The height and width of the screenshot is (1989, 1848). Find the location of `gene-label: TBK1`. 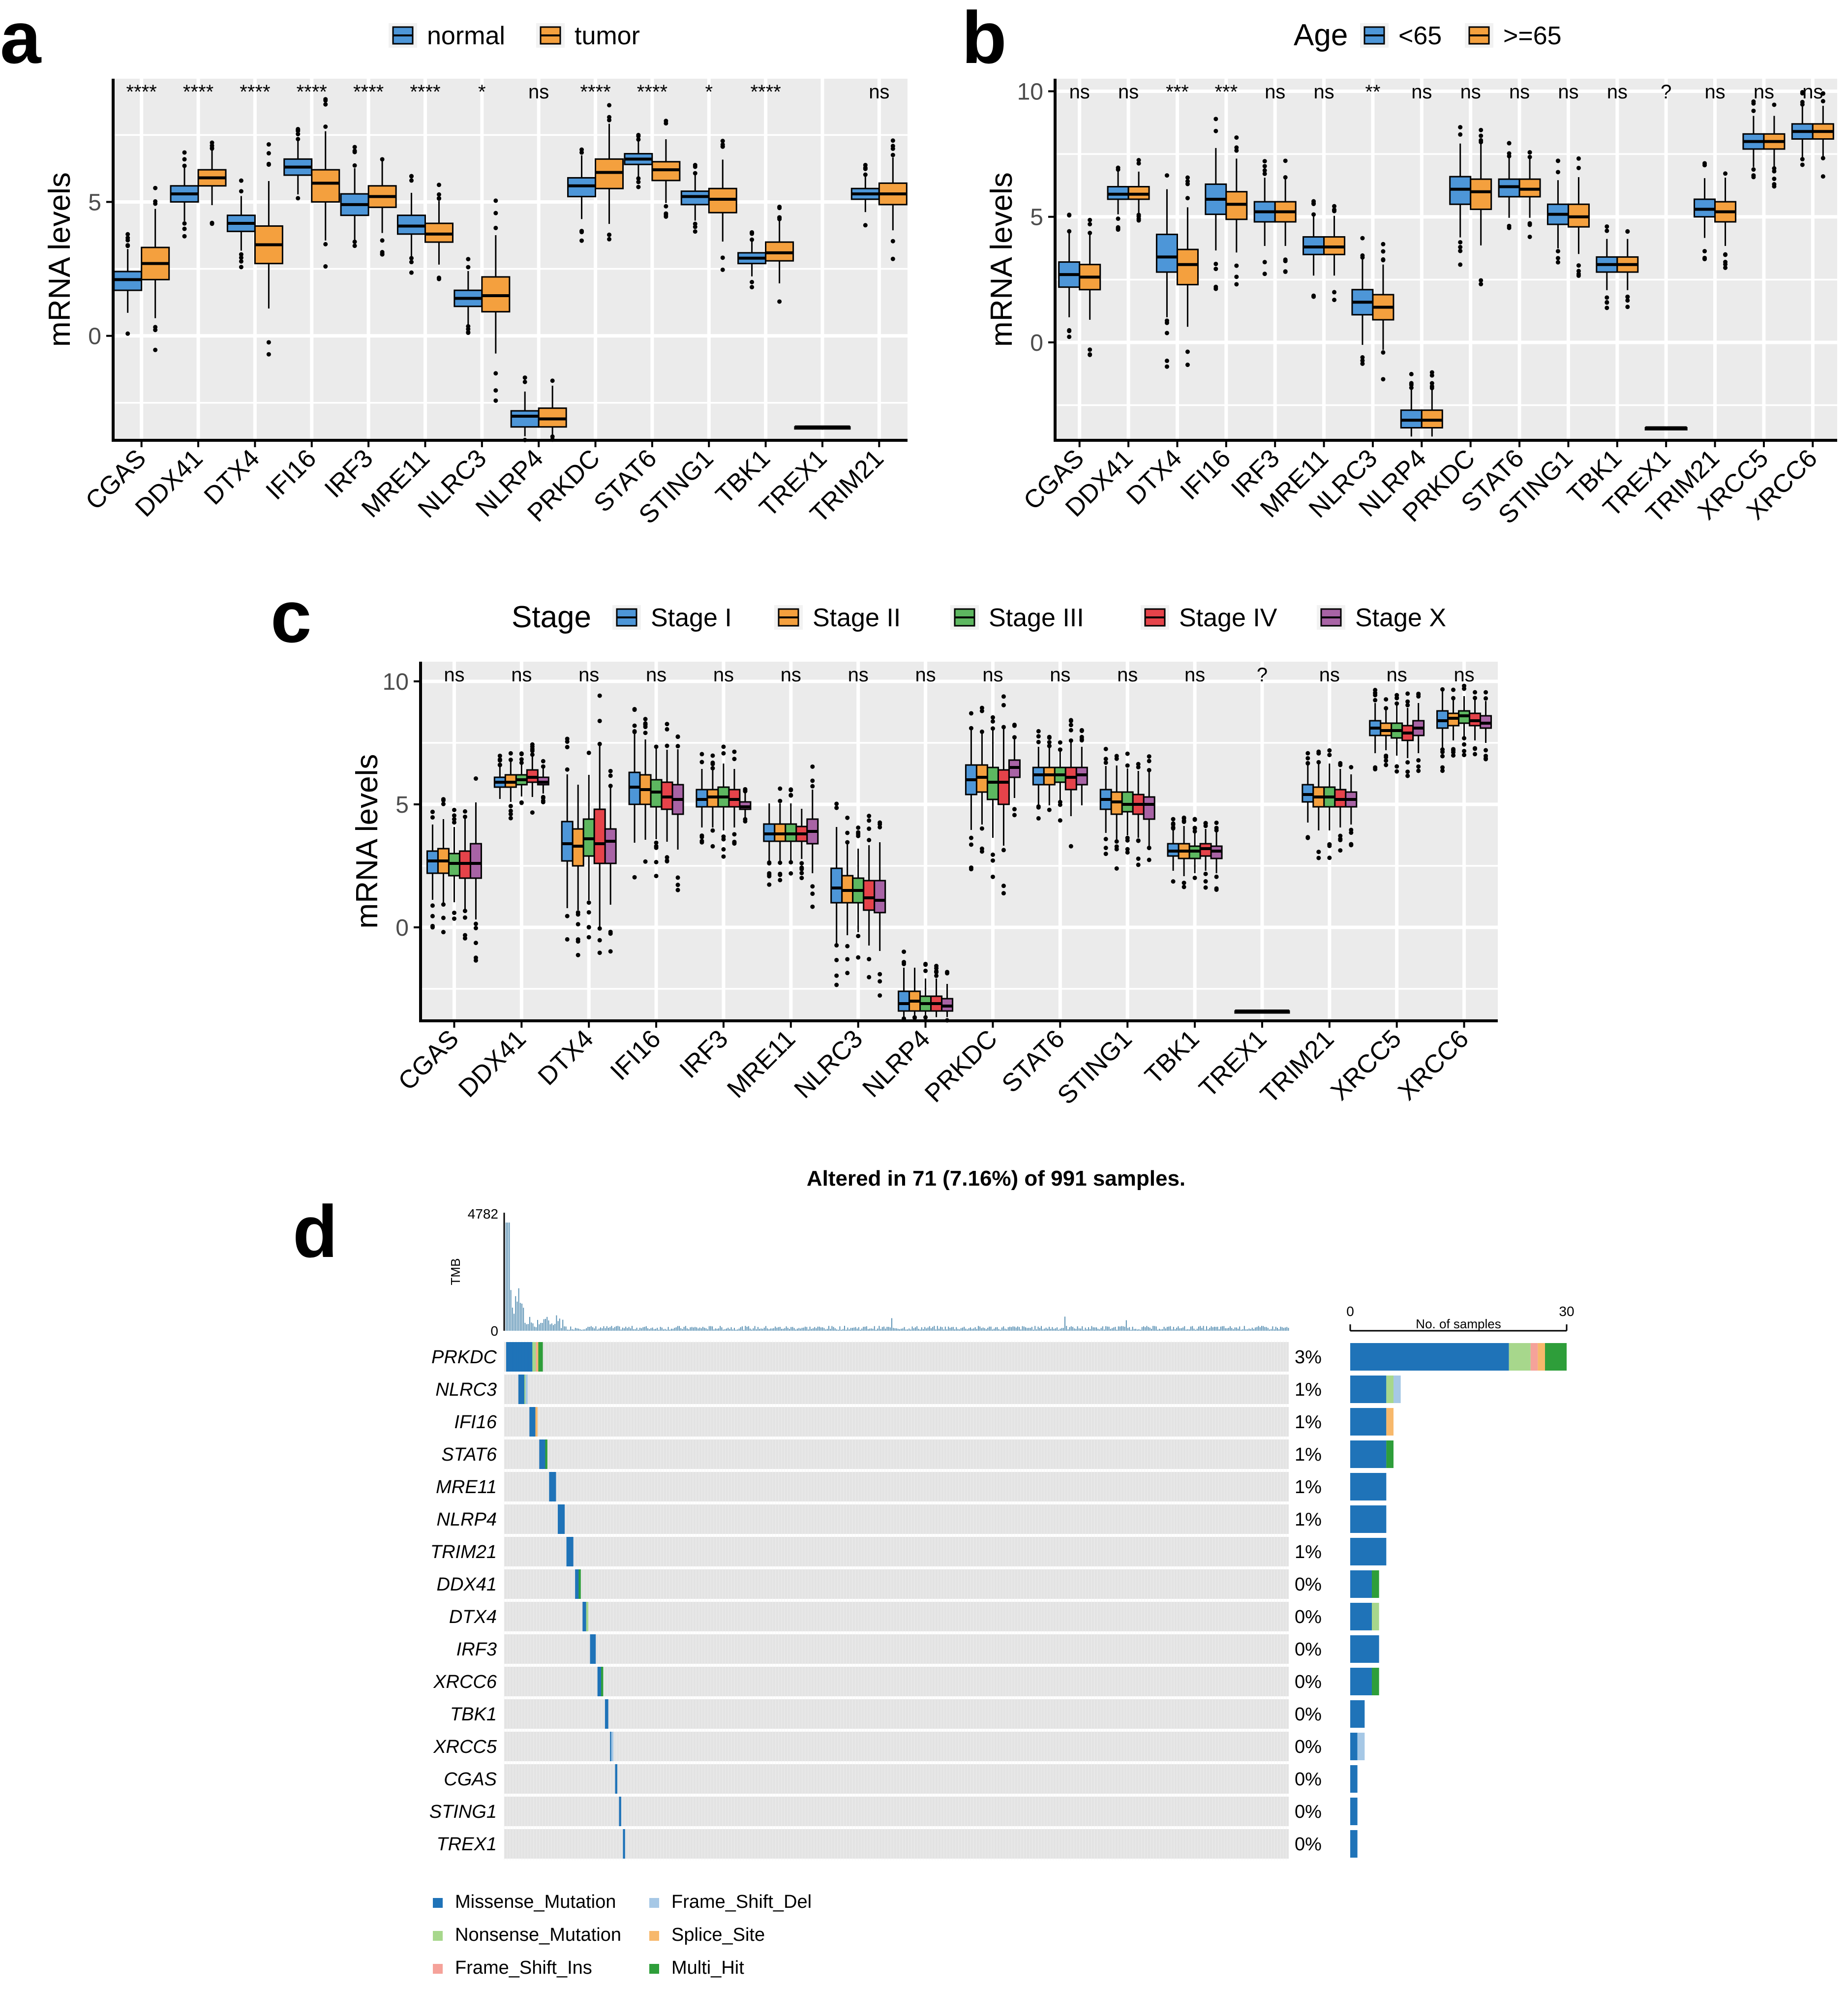

gene-label: TBK1 is located at coordinates (473, 1714).